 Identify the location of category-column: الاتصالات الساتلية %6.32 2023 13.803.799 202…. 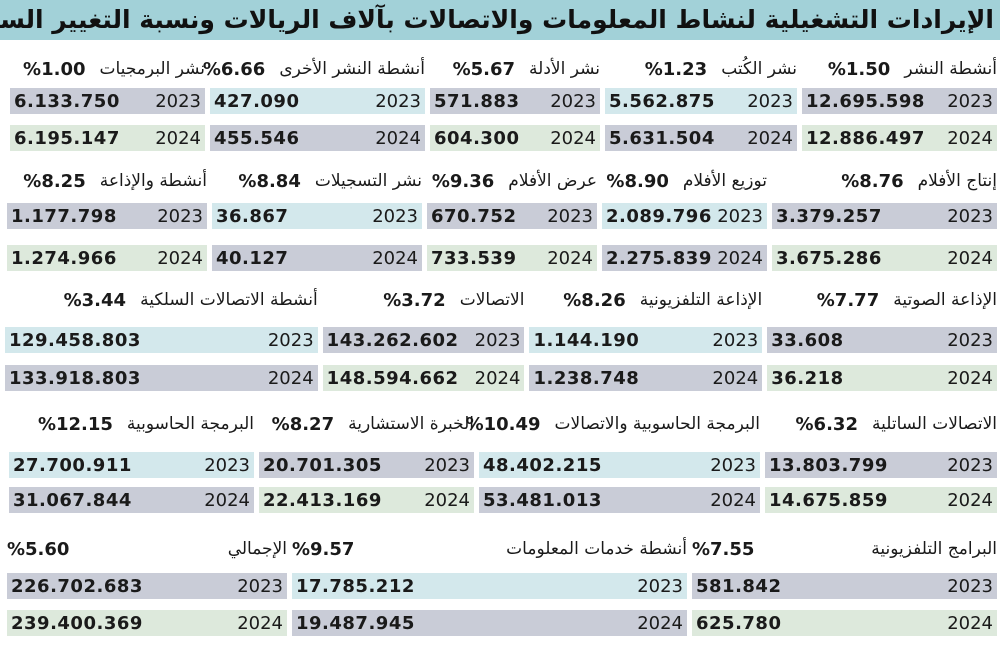
(881, 460).